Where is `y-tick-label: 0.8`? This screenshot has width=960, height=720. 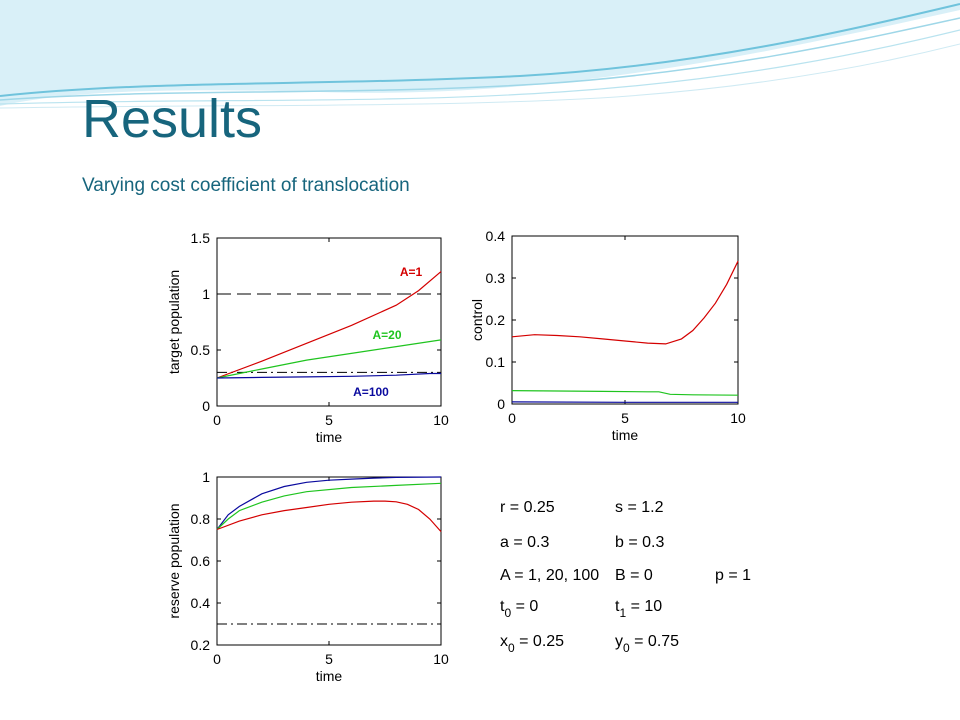
y-tick-label: 0.8 is located at coordinates (201, 519).